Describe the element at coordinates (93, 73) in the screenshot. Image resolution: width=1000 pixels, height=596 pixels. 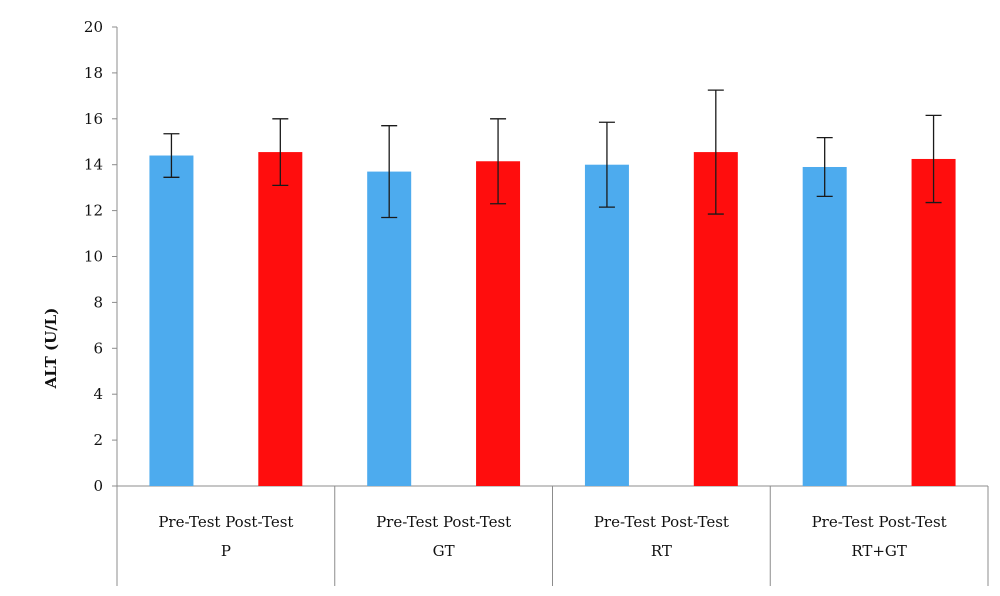
I see `y-tick-label: 18` at that location.